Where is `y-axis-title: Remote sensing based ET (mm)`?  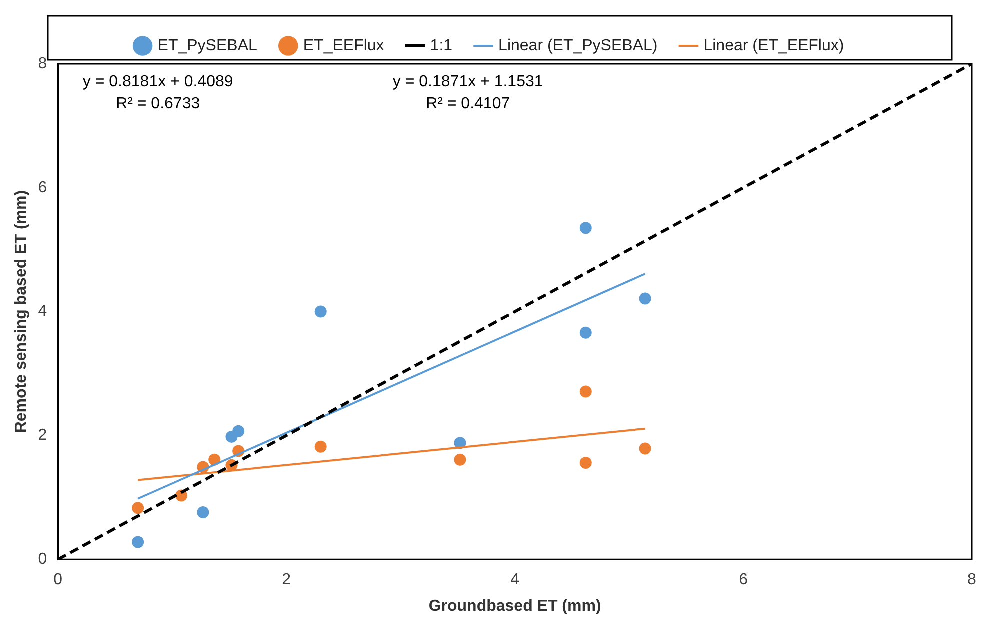 y-axis-title: Remote sensing based ET (mm) is located at coordinates (21, 312).